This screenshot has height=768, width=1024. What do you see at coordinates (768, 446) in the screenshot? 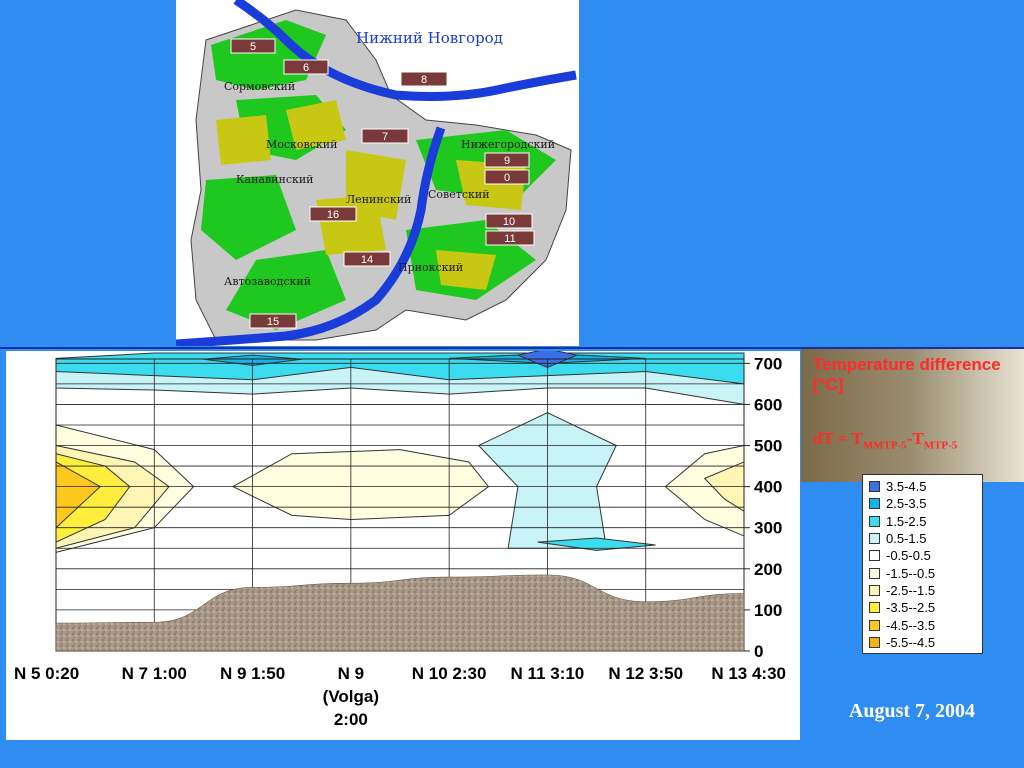
I see `y-tick-label: 500` at bounding box center [768, 446].